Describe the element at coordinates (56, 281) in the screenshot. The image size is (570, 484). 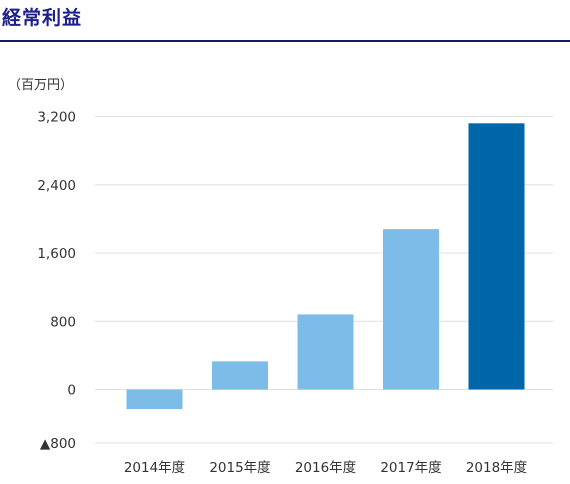
I see `y-axis-ticks: ▲800 0 800 1,600 2,400 3,200` at that location.